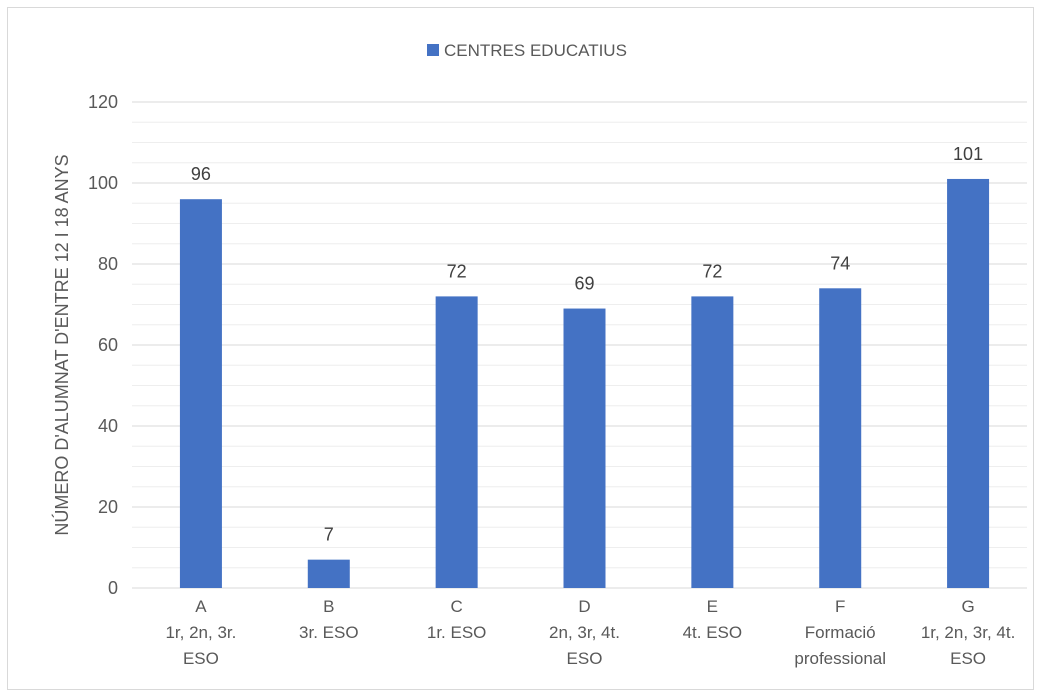 This screenshot has height=697, width=1043. Describe the element at coordinates (201, 174) in the screenshot. I see `data-label: 96` at that location.